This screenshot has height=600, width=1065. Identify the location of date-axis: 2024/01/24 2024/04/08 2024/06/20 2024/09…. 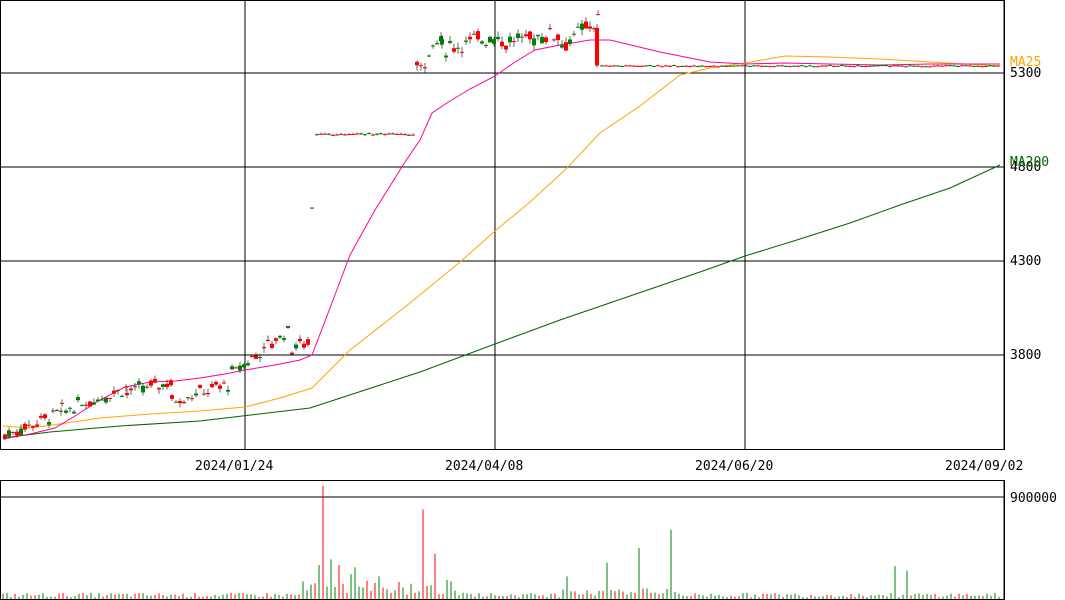
(609, 466).